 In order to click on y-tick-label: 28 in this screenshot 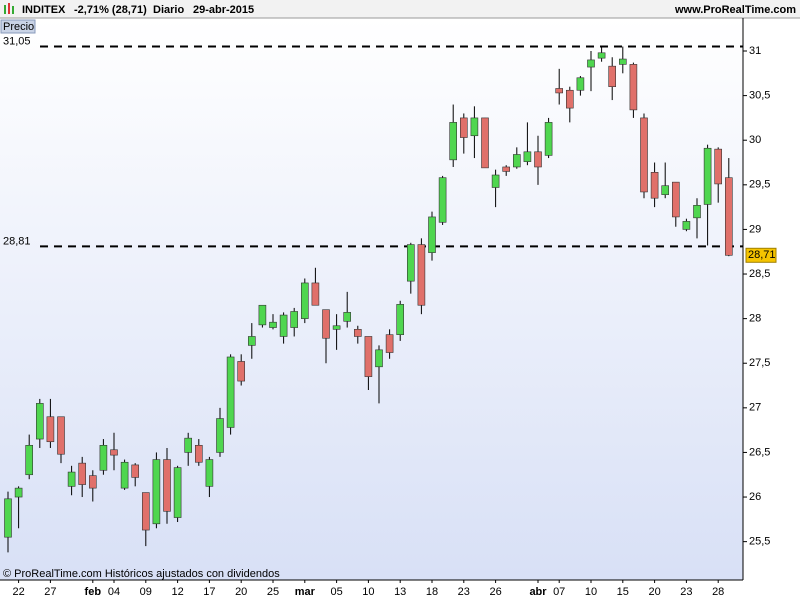, I will do `click(755, 319)`.